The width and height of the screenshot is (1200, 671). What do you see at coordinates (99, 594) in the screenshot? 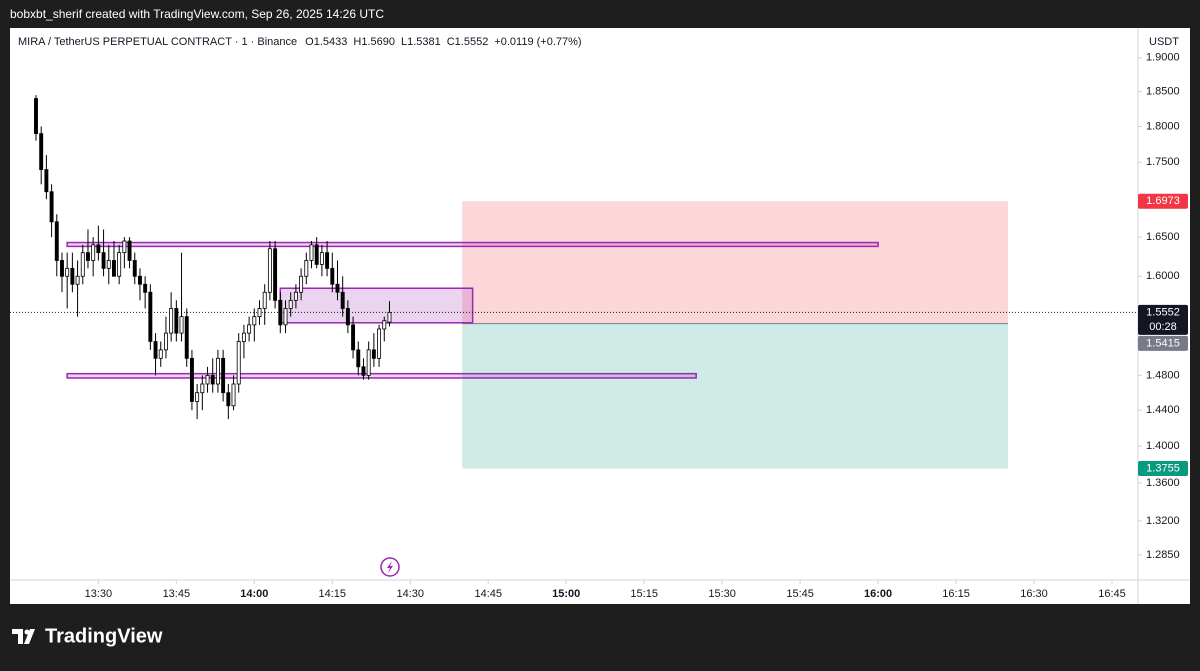
I see `x-tick-label: 13:30` at bounding box center [99, 594].